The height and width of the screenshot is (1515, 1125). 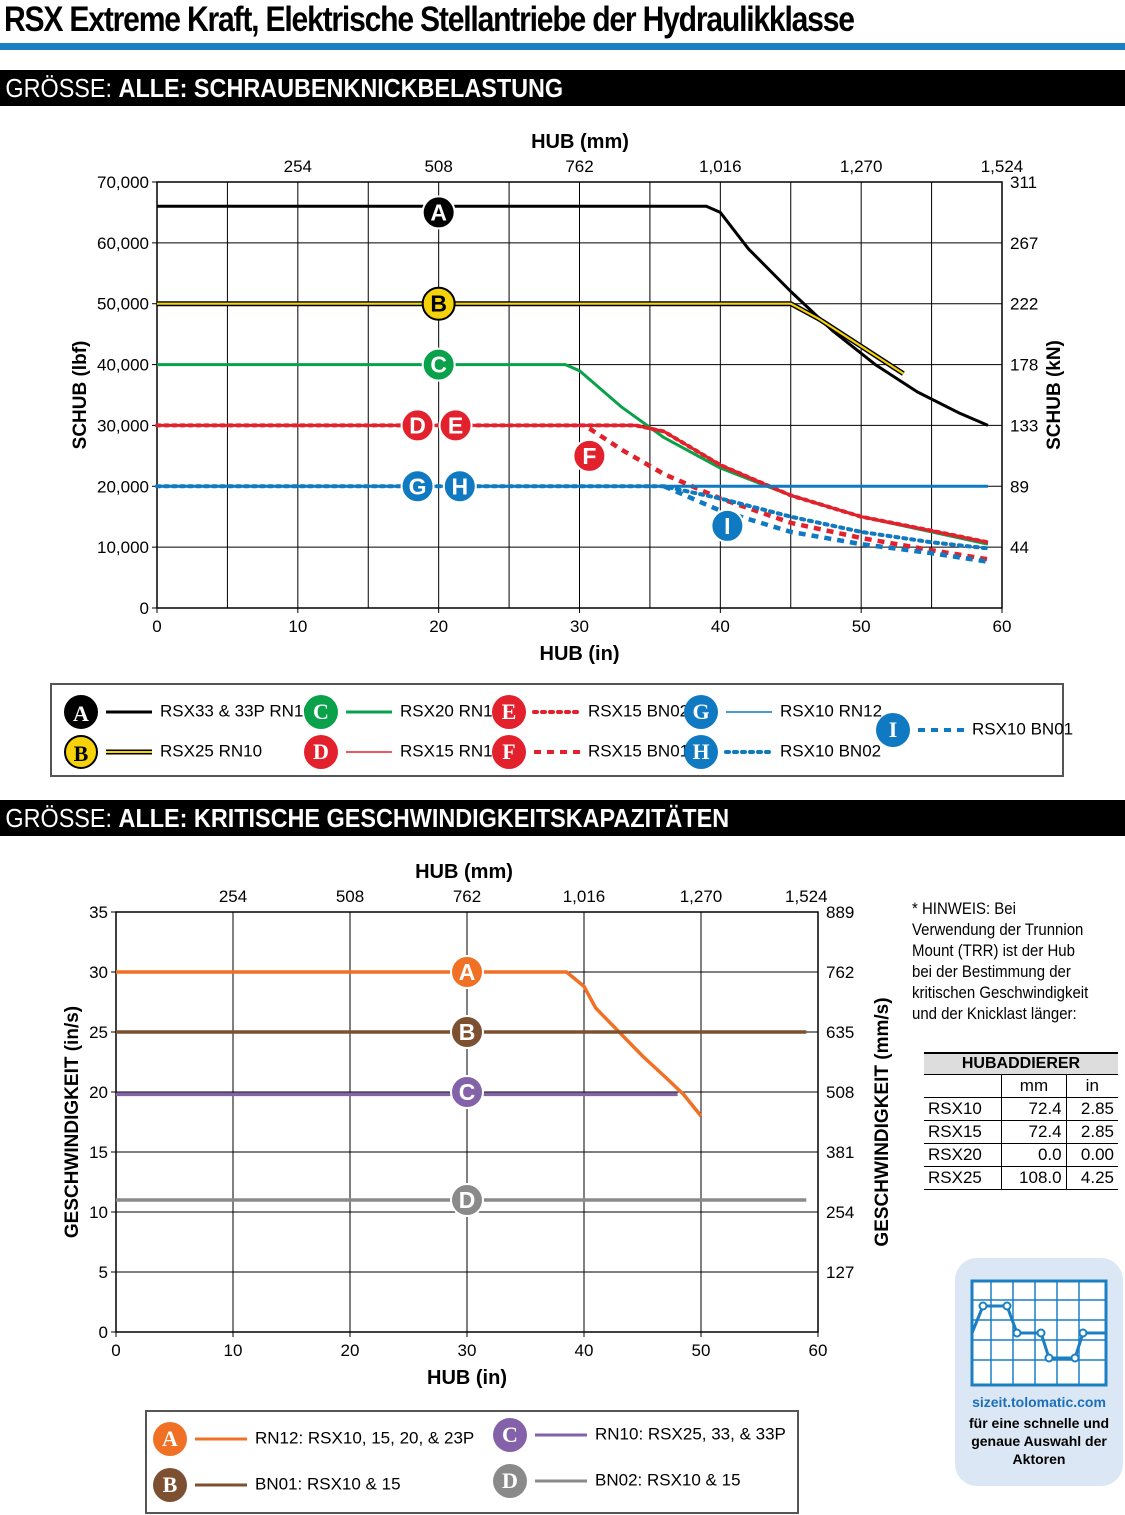 What do you see at coordinates (749, 712) in the screenshot?
I see `legend-swatch-G` at bounding box center [749, 712].